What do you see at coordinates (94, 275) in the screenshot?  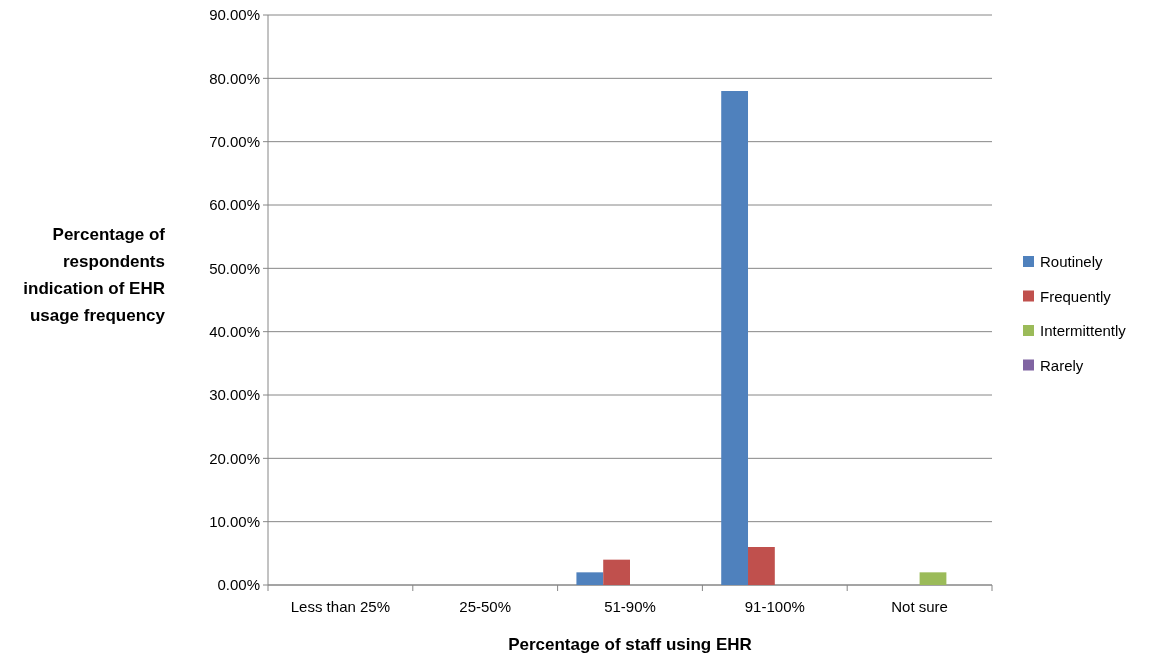 I see `y-axis-title: Percentage of respondents indication of EHR usage frequency` at bounding box center [94, 275].